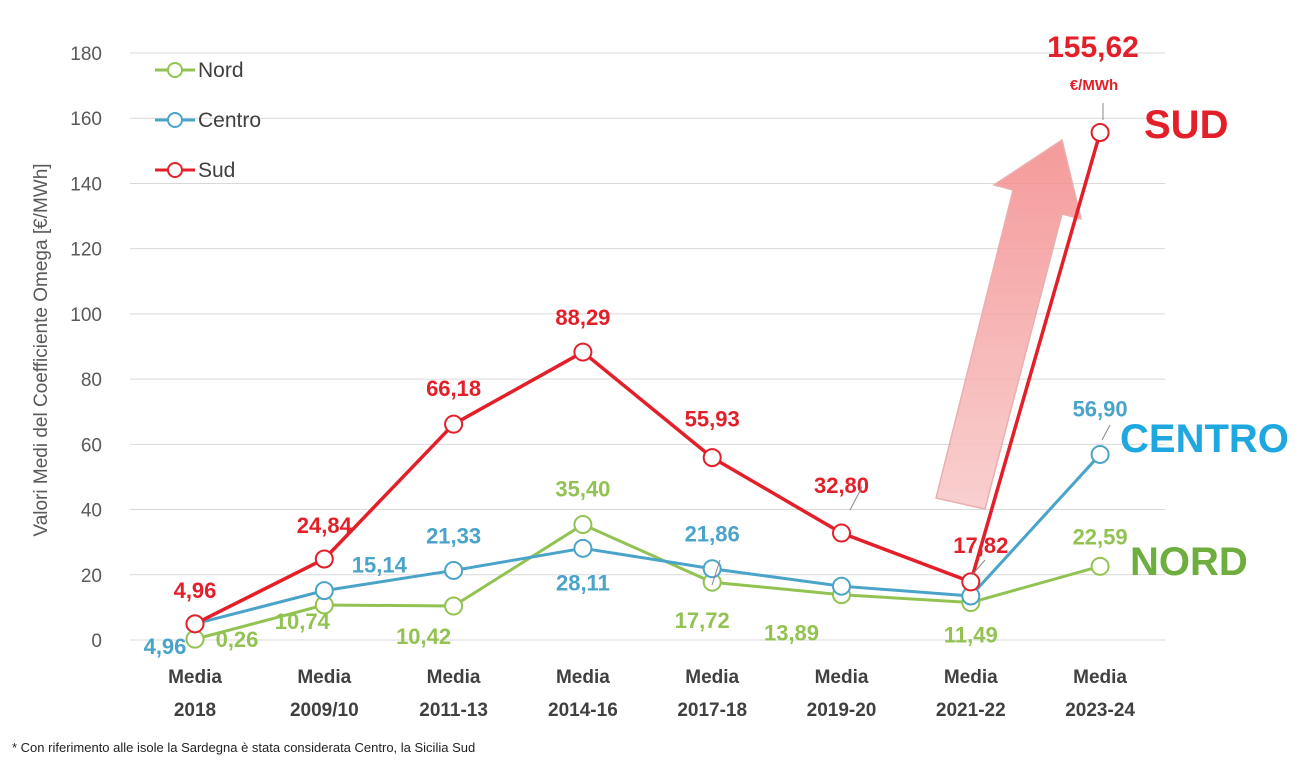  What do you see at coordinates (195, 590) in the screenshot?
I see `data-label-sud: 4,96` at bounding box center [195, 590].